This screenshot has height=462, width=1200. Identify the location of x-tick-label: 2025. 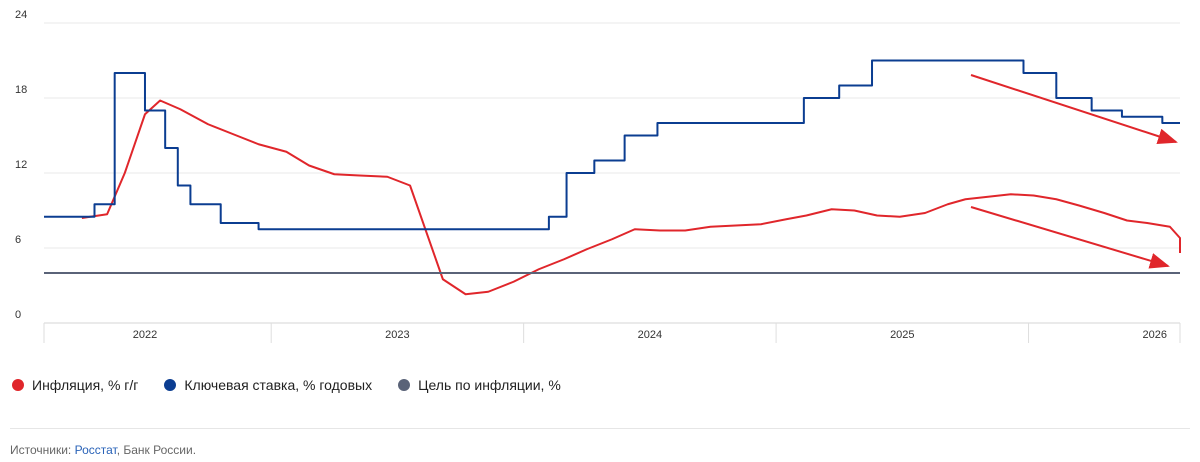
(902, 335).